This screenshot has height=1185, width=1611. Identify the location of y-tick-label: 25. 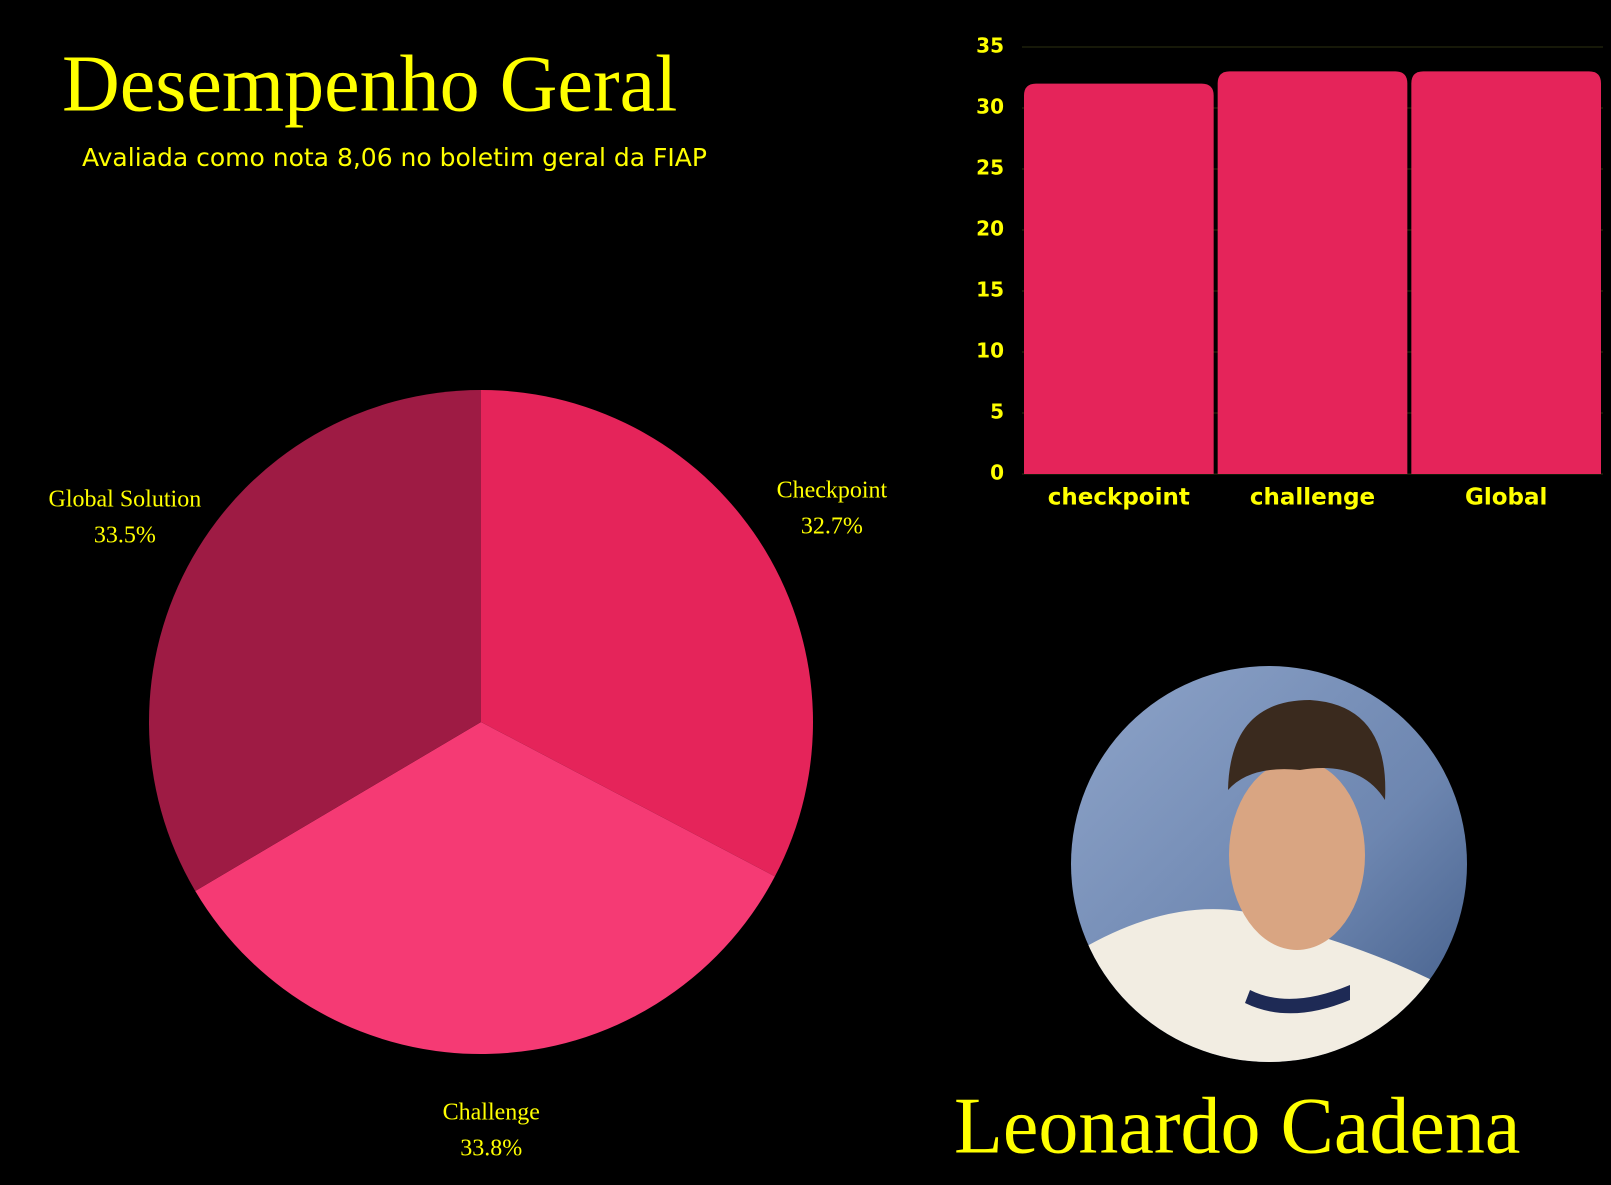
(990, 168).